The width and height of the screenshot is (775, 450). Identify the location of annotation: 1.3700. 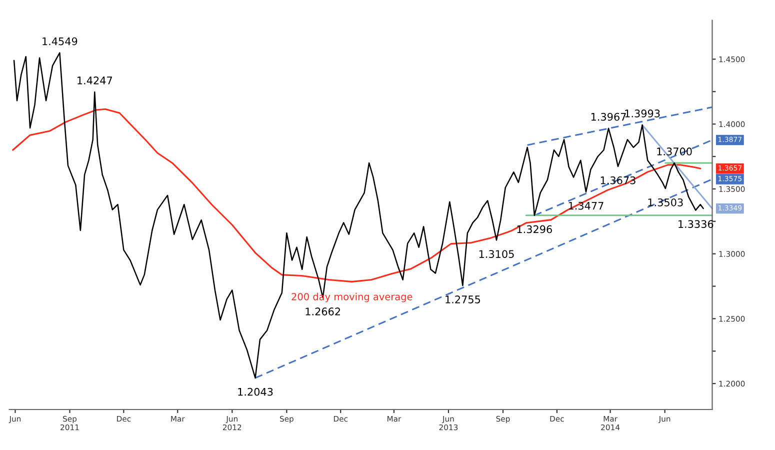
(674, 152).